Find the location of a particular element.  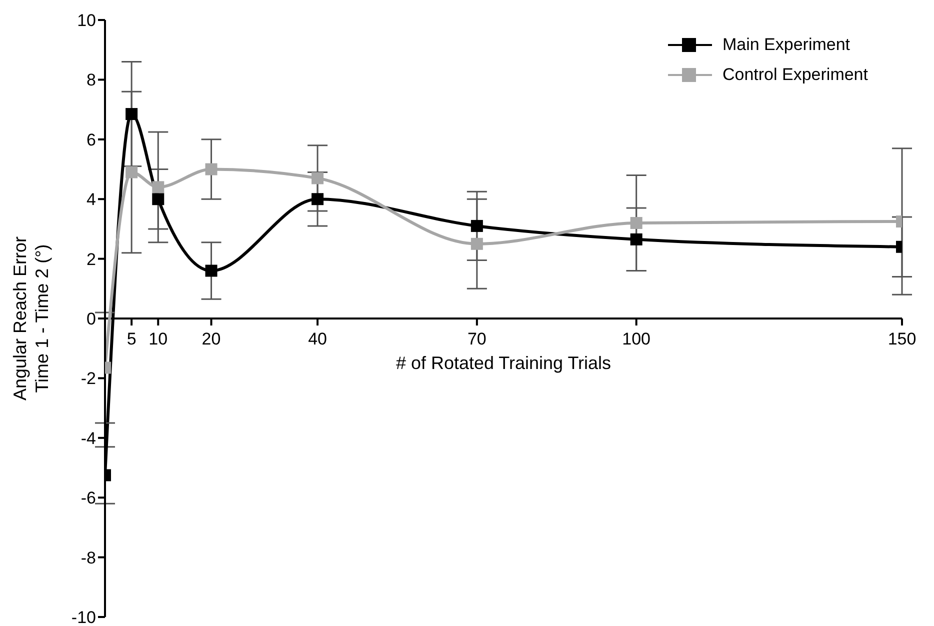

x-tick-label: 150 is located at coordinates (902, 339).